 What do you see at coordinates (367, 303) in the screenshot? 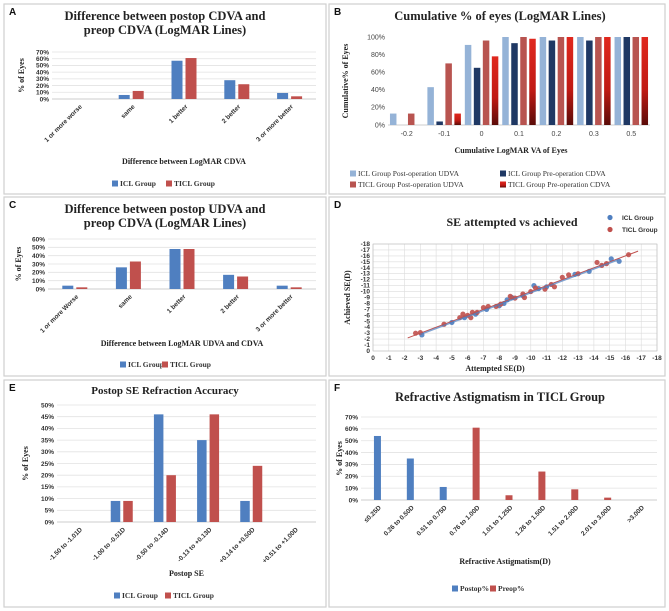
I see `y-tick-label: -8` at bounding box center [367, 303].